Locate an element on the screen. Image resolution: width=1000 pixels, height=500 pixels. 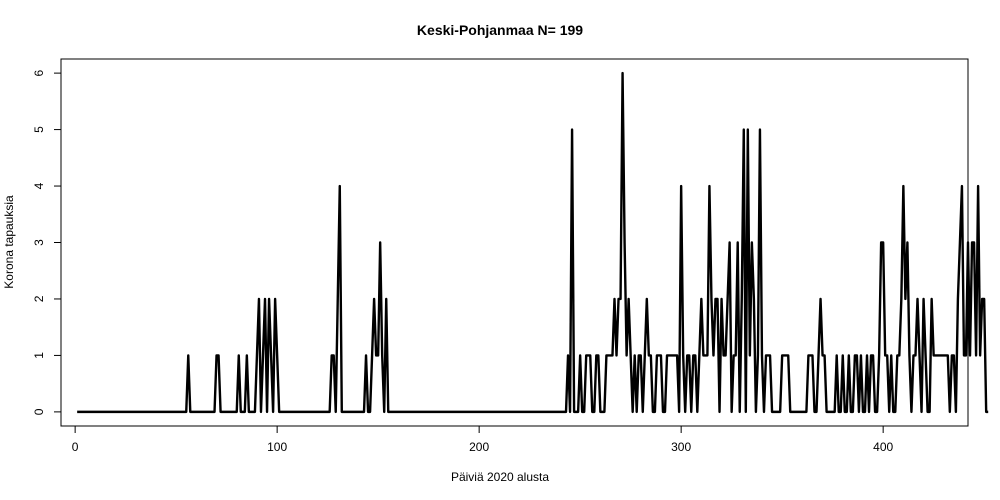
y-tick-label: 2 is located at coordinates (39, 298).